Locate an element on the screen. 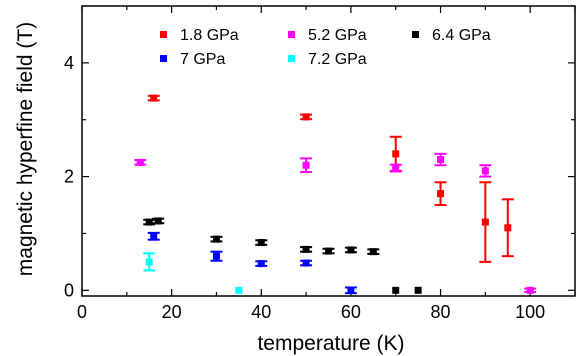 The image size is (580, 356). y-tick-label: 2 is located at coordinates (69, 177).